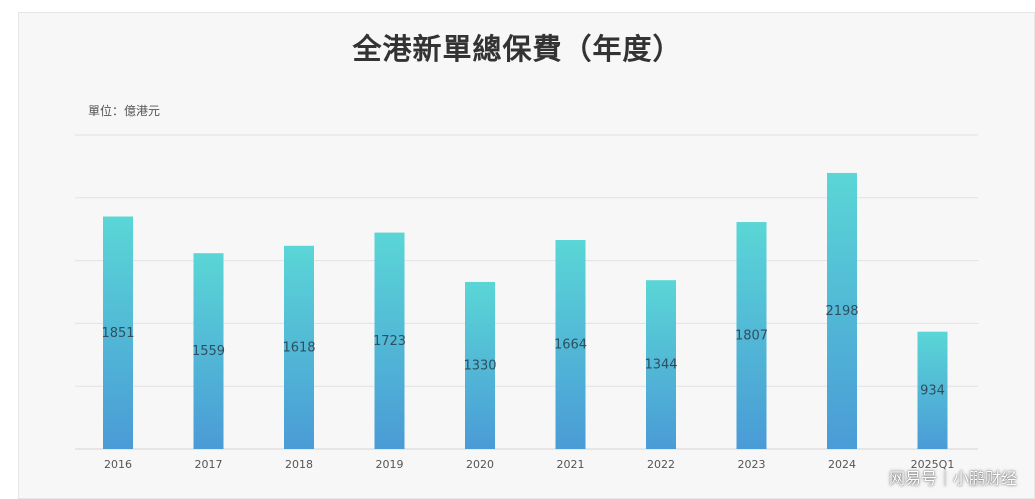 Image resolution: width=1035 pixels, height=499 pixels. I want to click on data-label-2021: 1664, so click(570, 345).